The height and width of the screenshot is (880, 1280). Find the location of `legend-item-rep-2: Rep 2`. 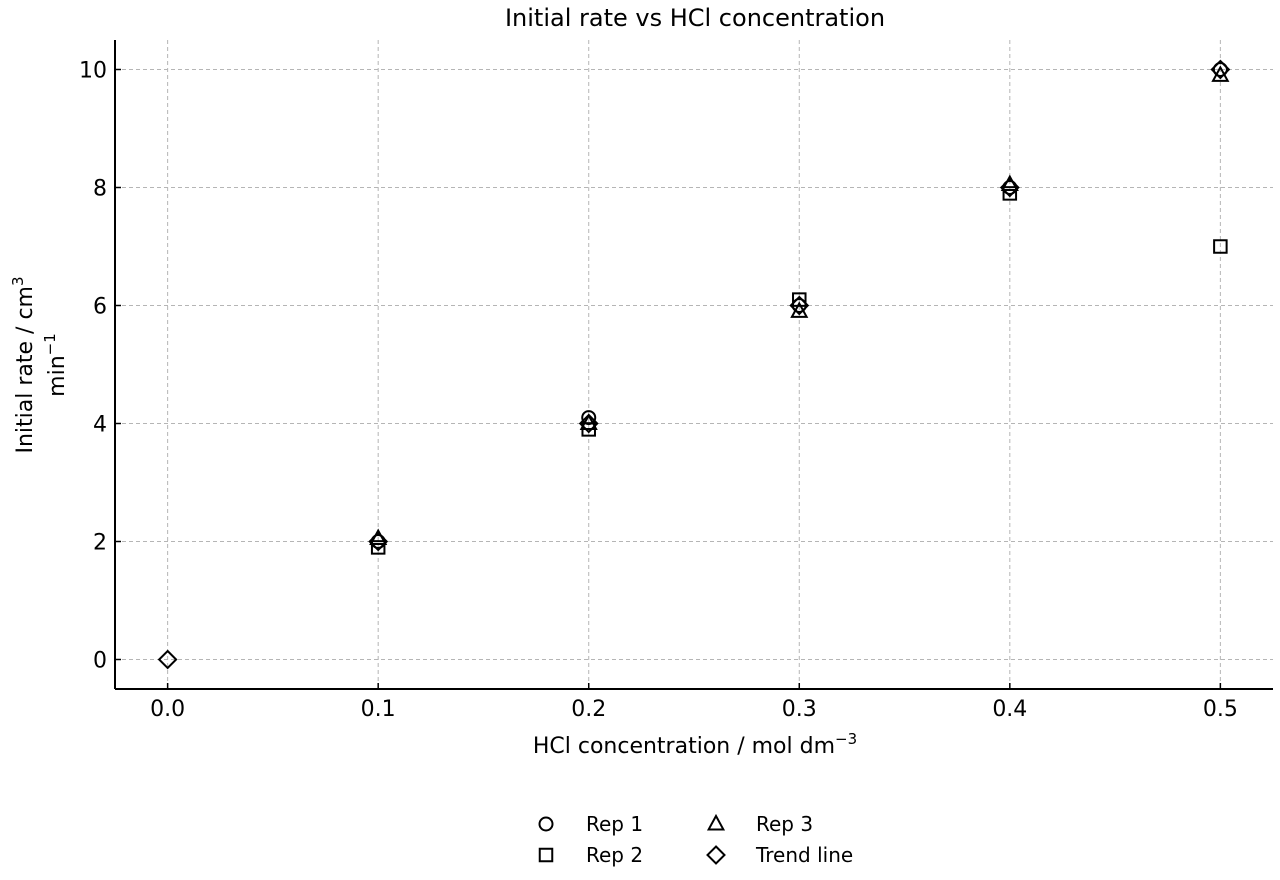

legend-item-rep-2: Rep 2 is located at coordinates (590, 855).